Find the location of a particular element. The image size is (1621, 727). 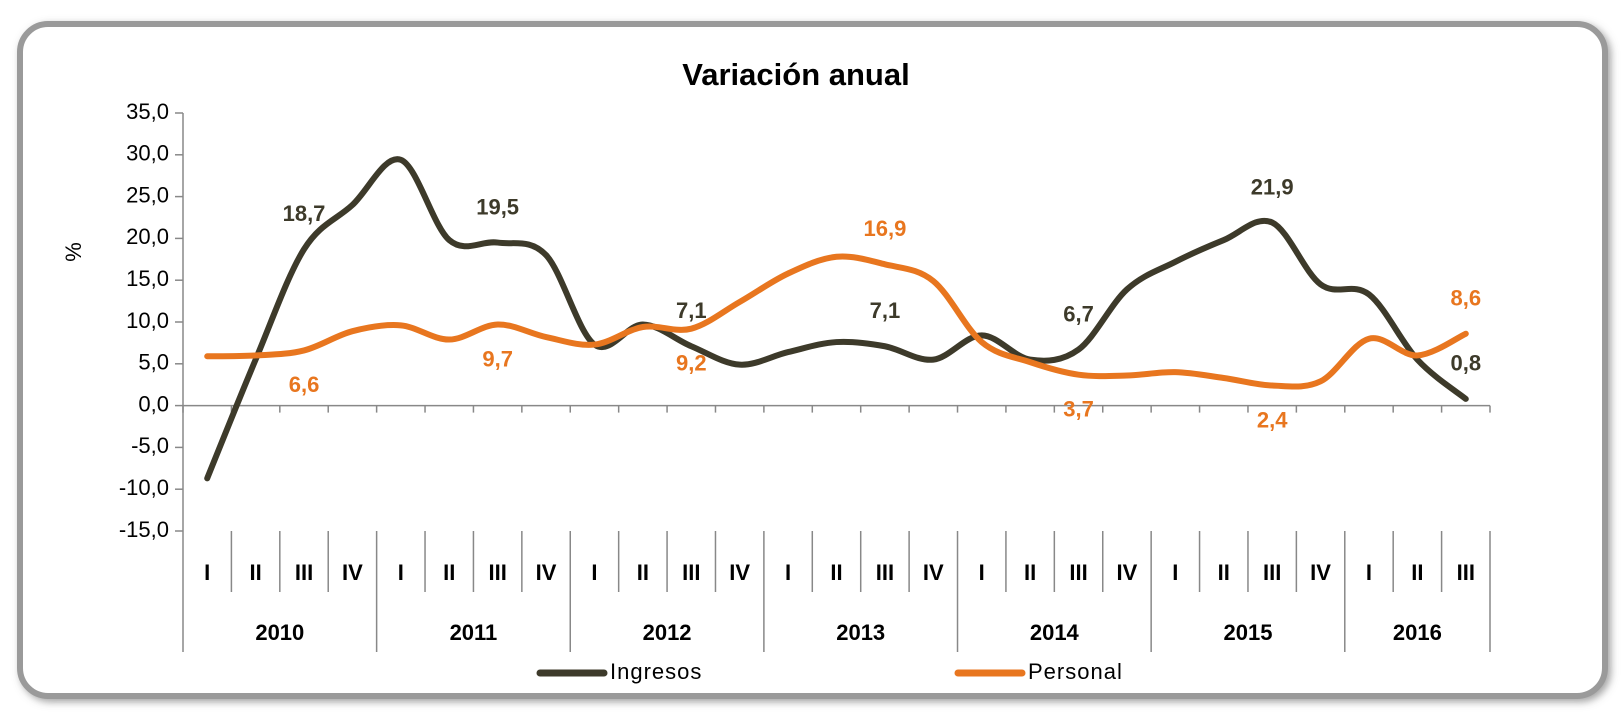

data-label: 9,2 is located at coordinates (691, 363).